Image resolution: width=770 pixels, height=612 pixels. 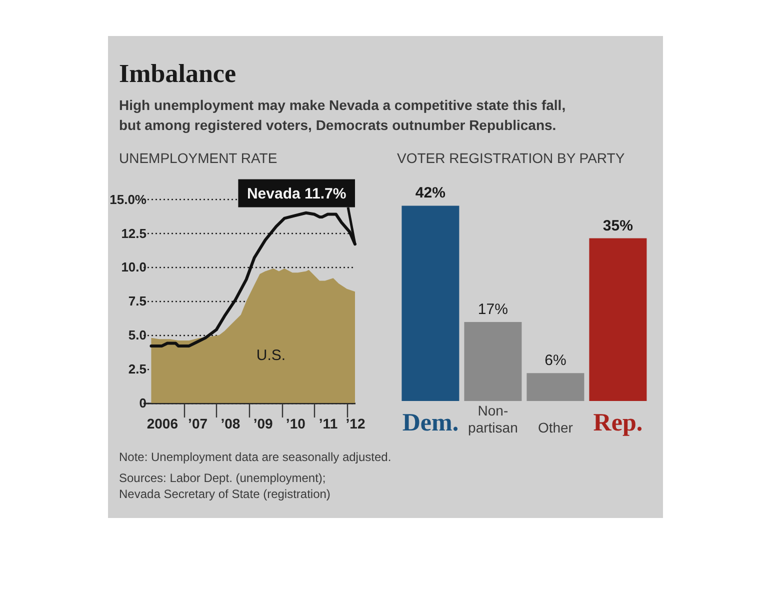 I want to click on x-tick-label: Non-partisan, so click(x=493, y=419).